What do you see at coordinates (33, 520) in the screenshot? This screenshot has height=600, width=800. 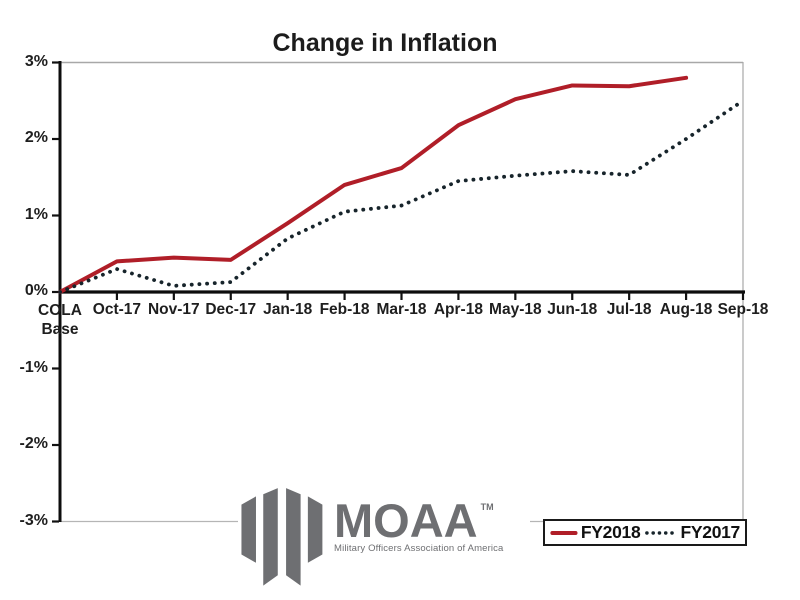 I see `y-axis-label: -3%` at bounding box center [33, 520].